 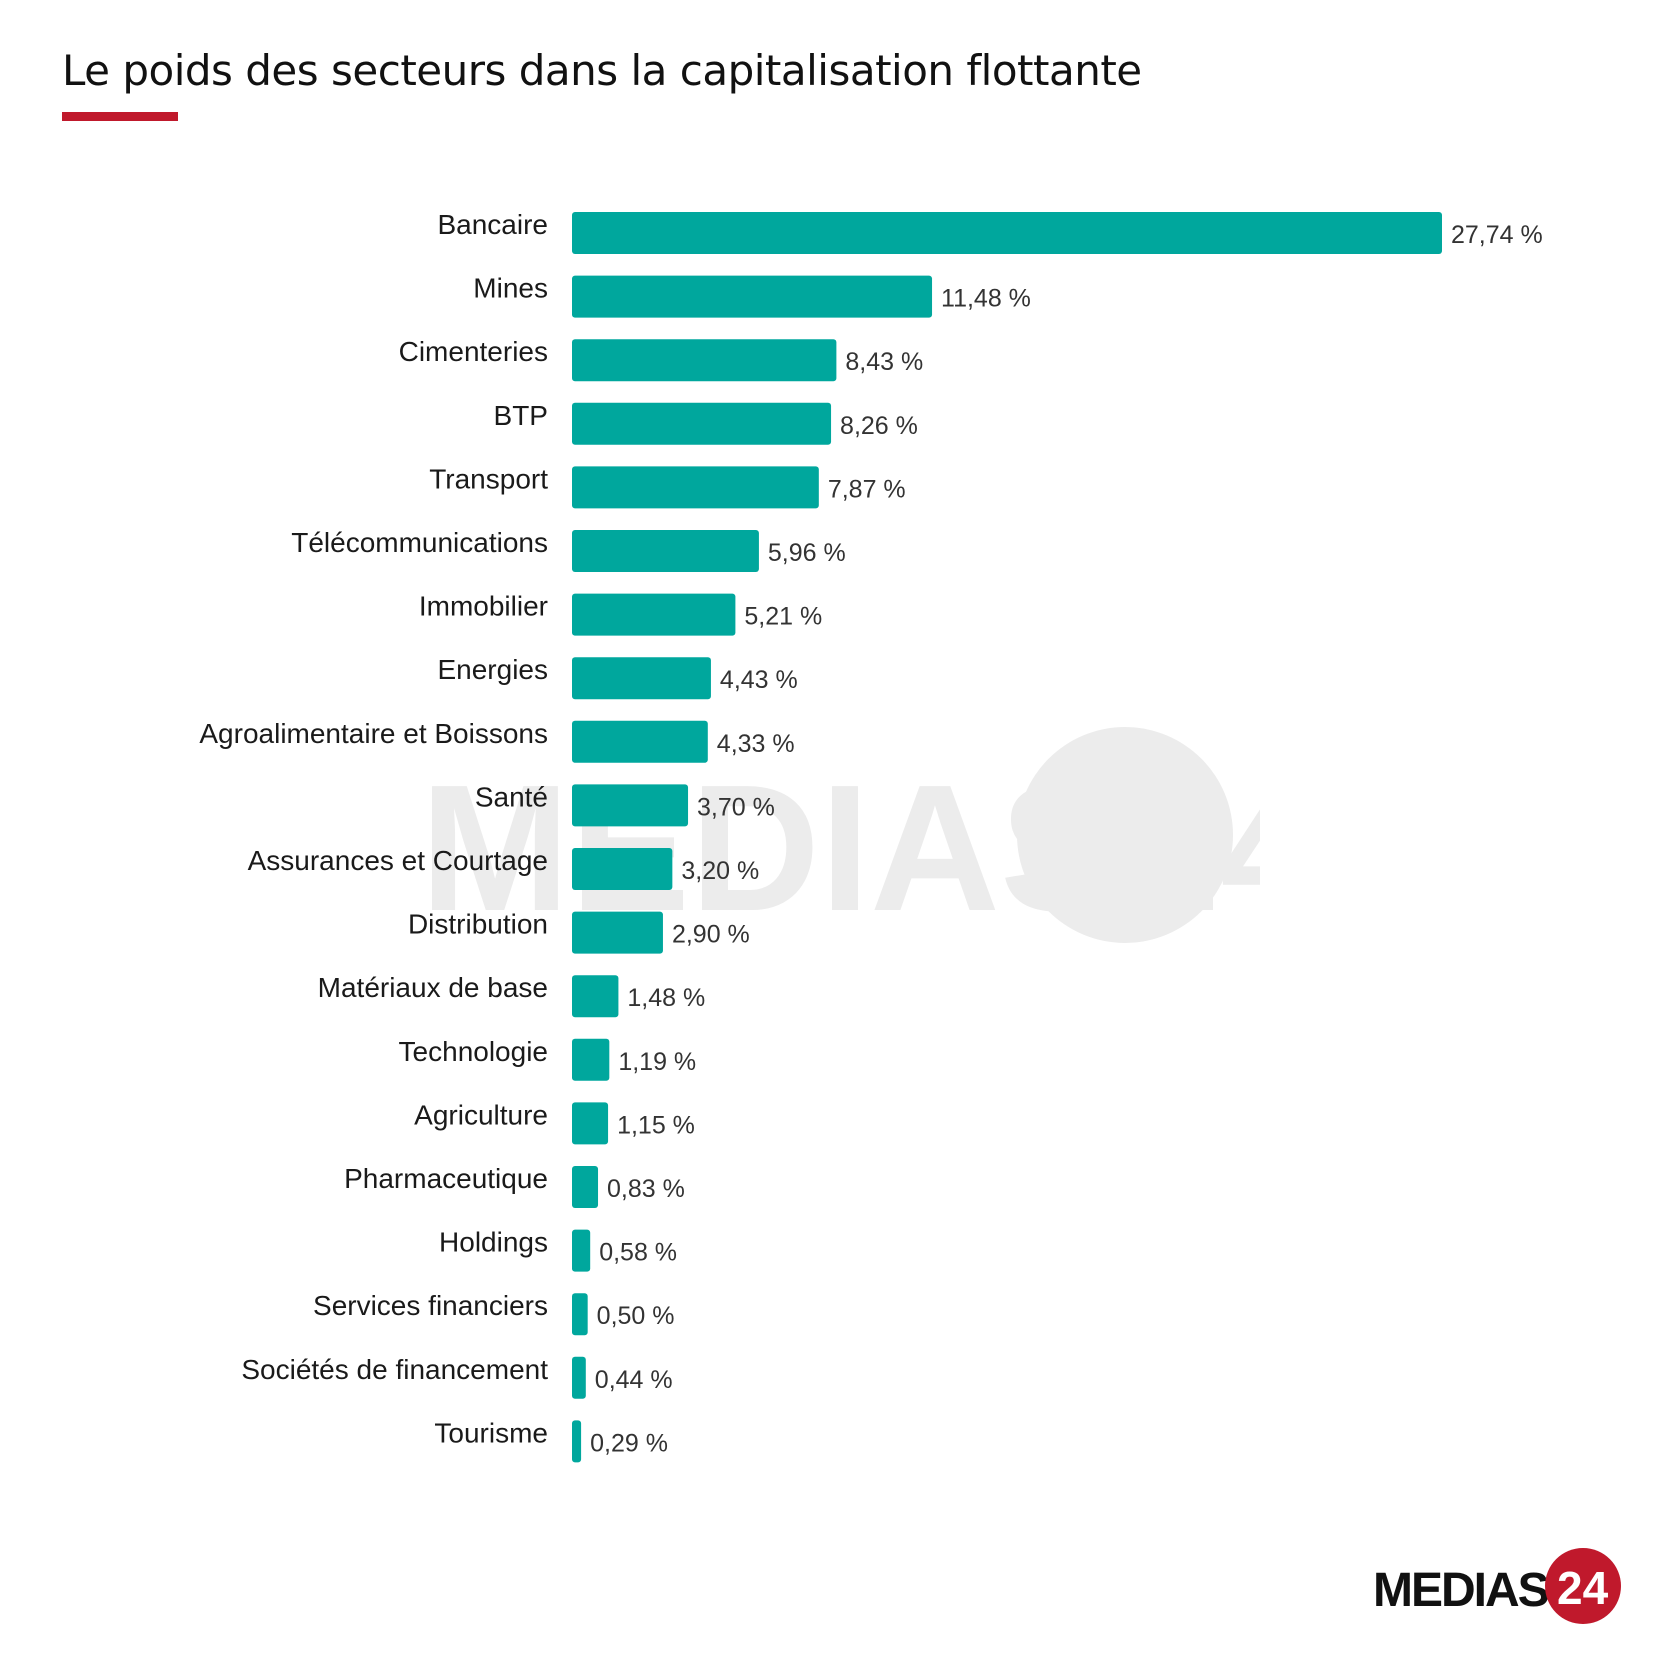 I want to click on value-label-8: 4,33 %, so click(x=756, y=744).